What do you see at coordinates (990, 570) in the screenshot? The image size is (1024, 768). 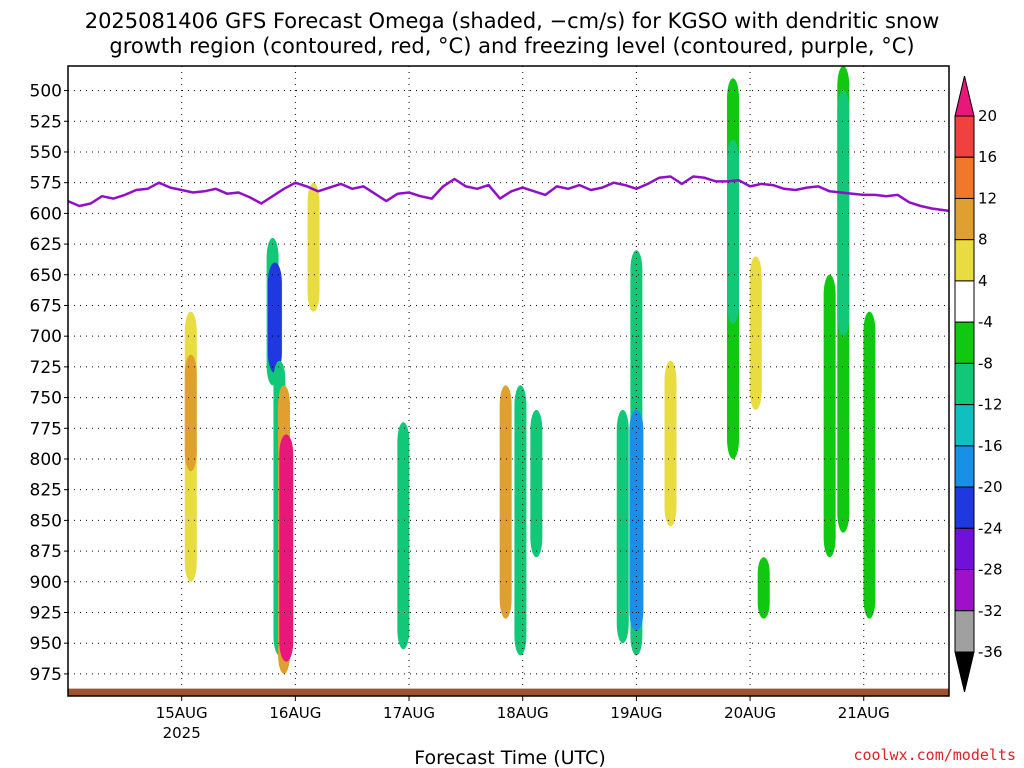 I see `colorbar-tick-label: -28` at bounding box center [990, 570].